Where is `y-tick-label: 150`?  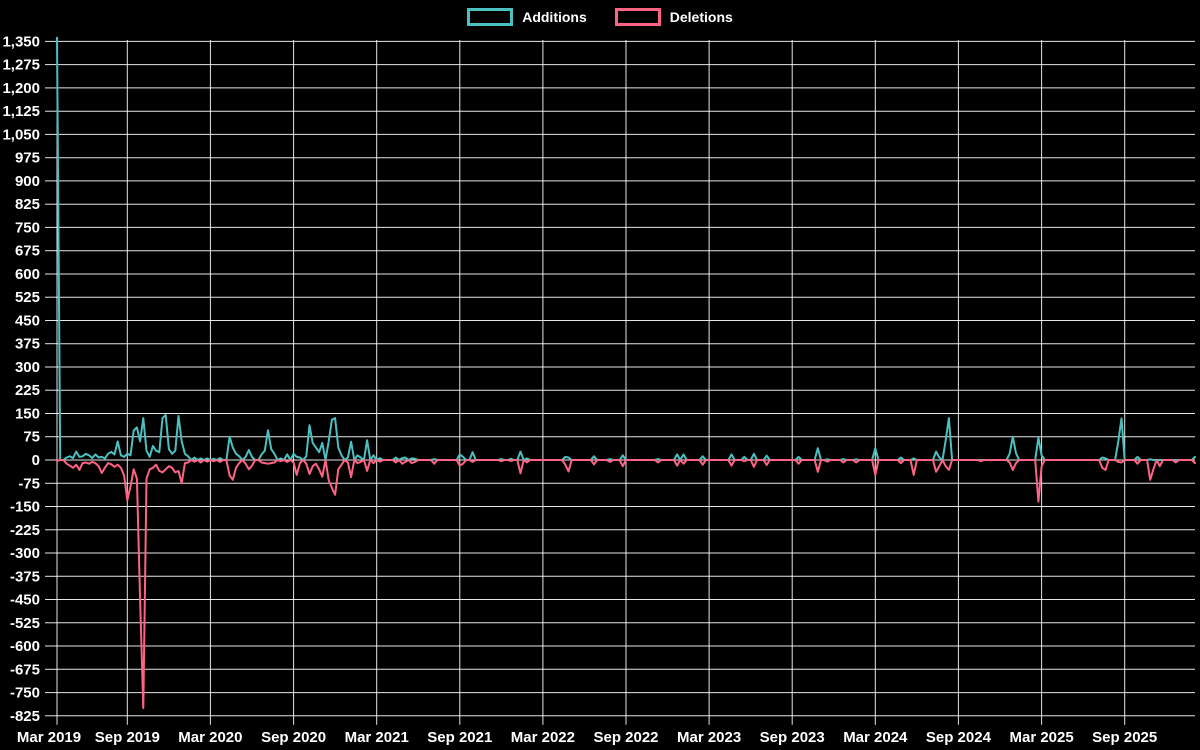 y-tick-label: 150 is located at coordinates (27, 414).